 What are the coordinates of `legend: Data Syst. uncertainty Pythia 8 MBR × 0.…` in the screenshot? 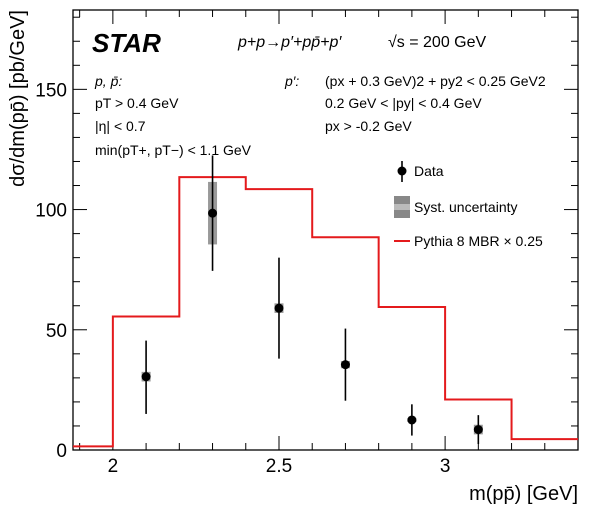 It's located at (468, 205).